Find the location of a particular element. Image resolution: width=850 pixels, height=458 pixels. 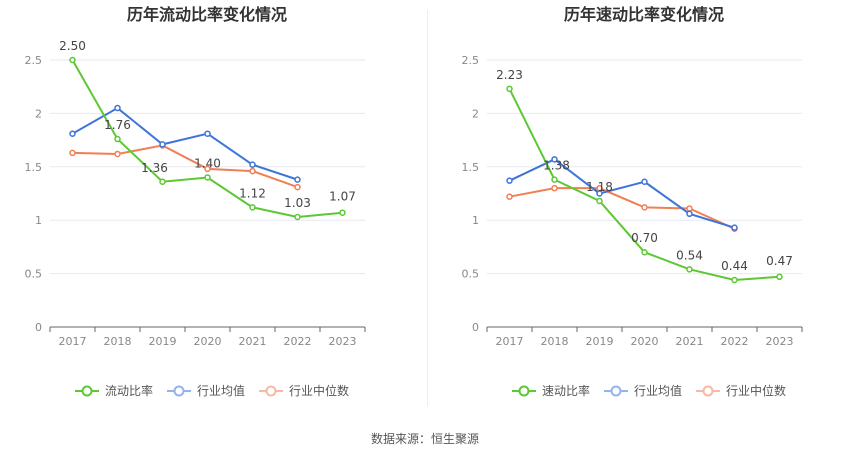

data-label: 1.03 is located at coordinates (297, 203).